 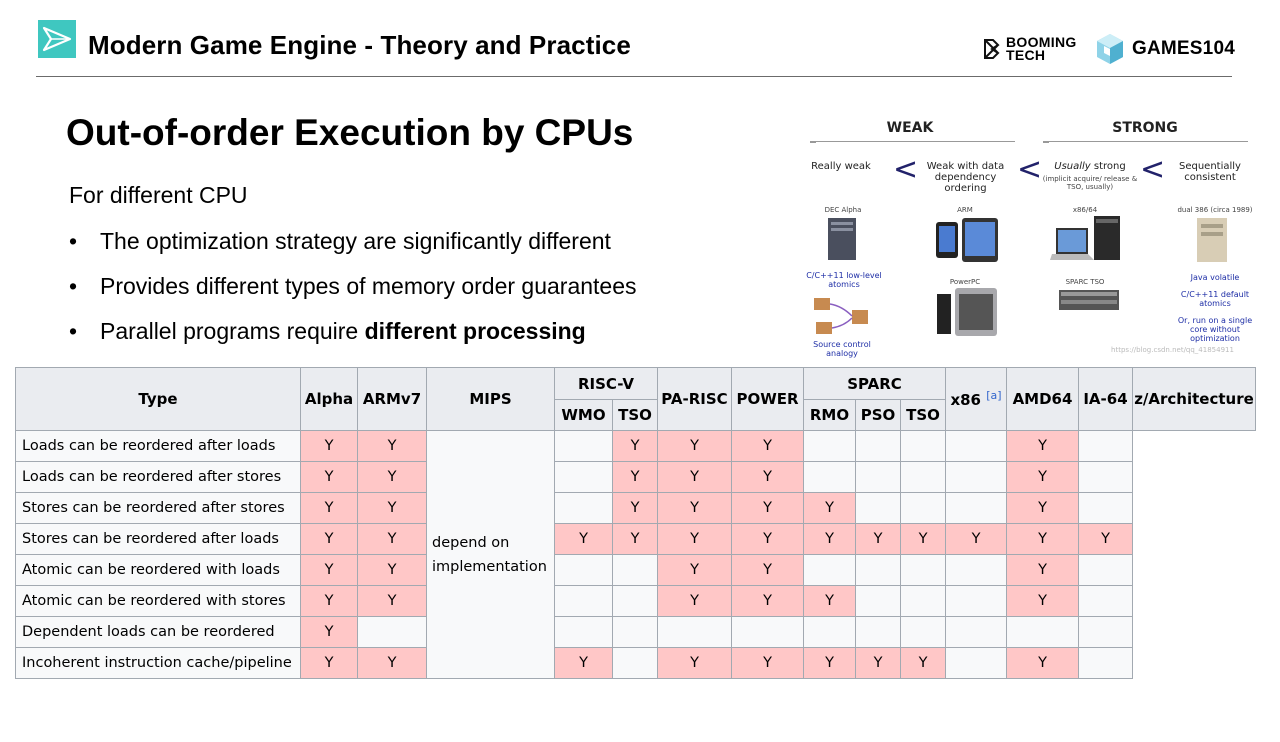 I want to click on category-usually-strong: Usually strong, so click(x=1090, y=166).